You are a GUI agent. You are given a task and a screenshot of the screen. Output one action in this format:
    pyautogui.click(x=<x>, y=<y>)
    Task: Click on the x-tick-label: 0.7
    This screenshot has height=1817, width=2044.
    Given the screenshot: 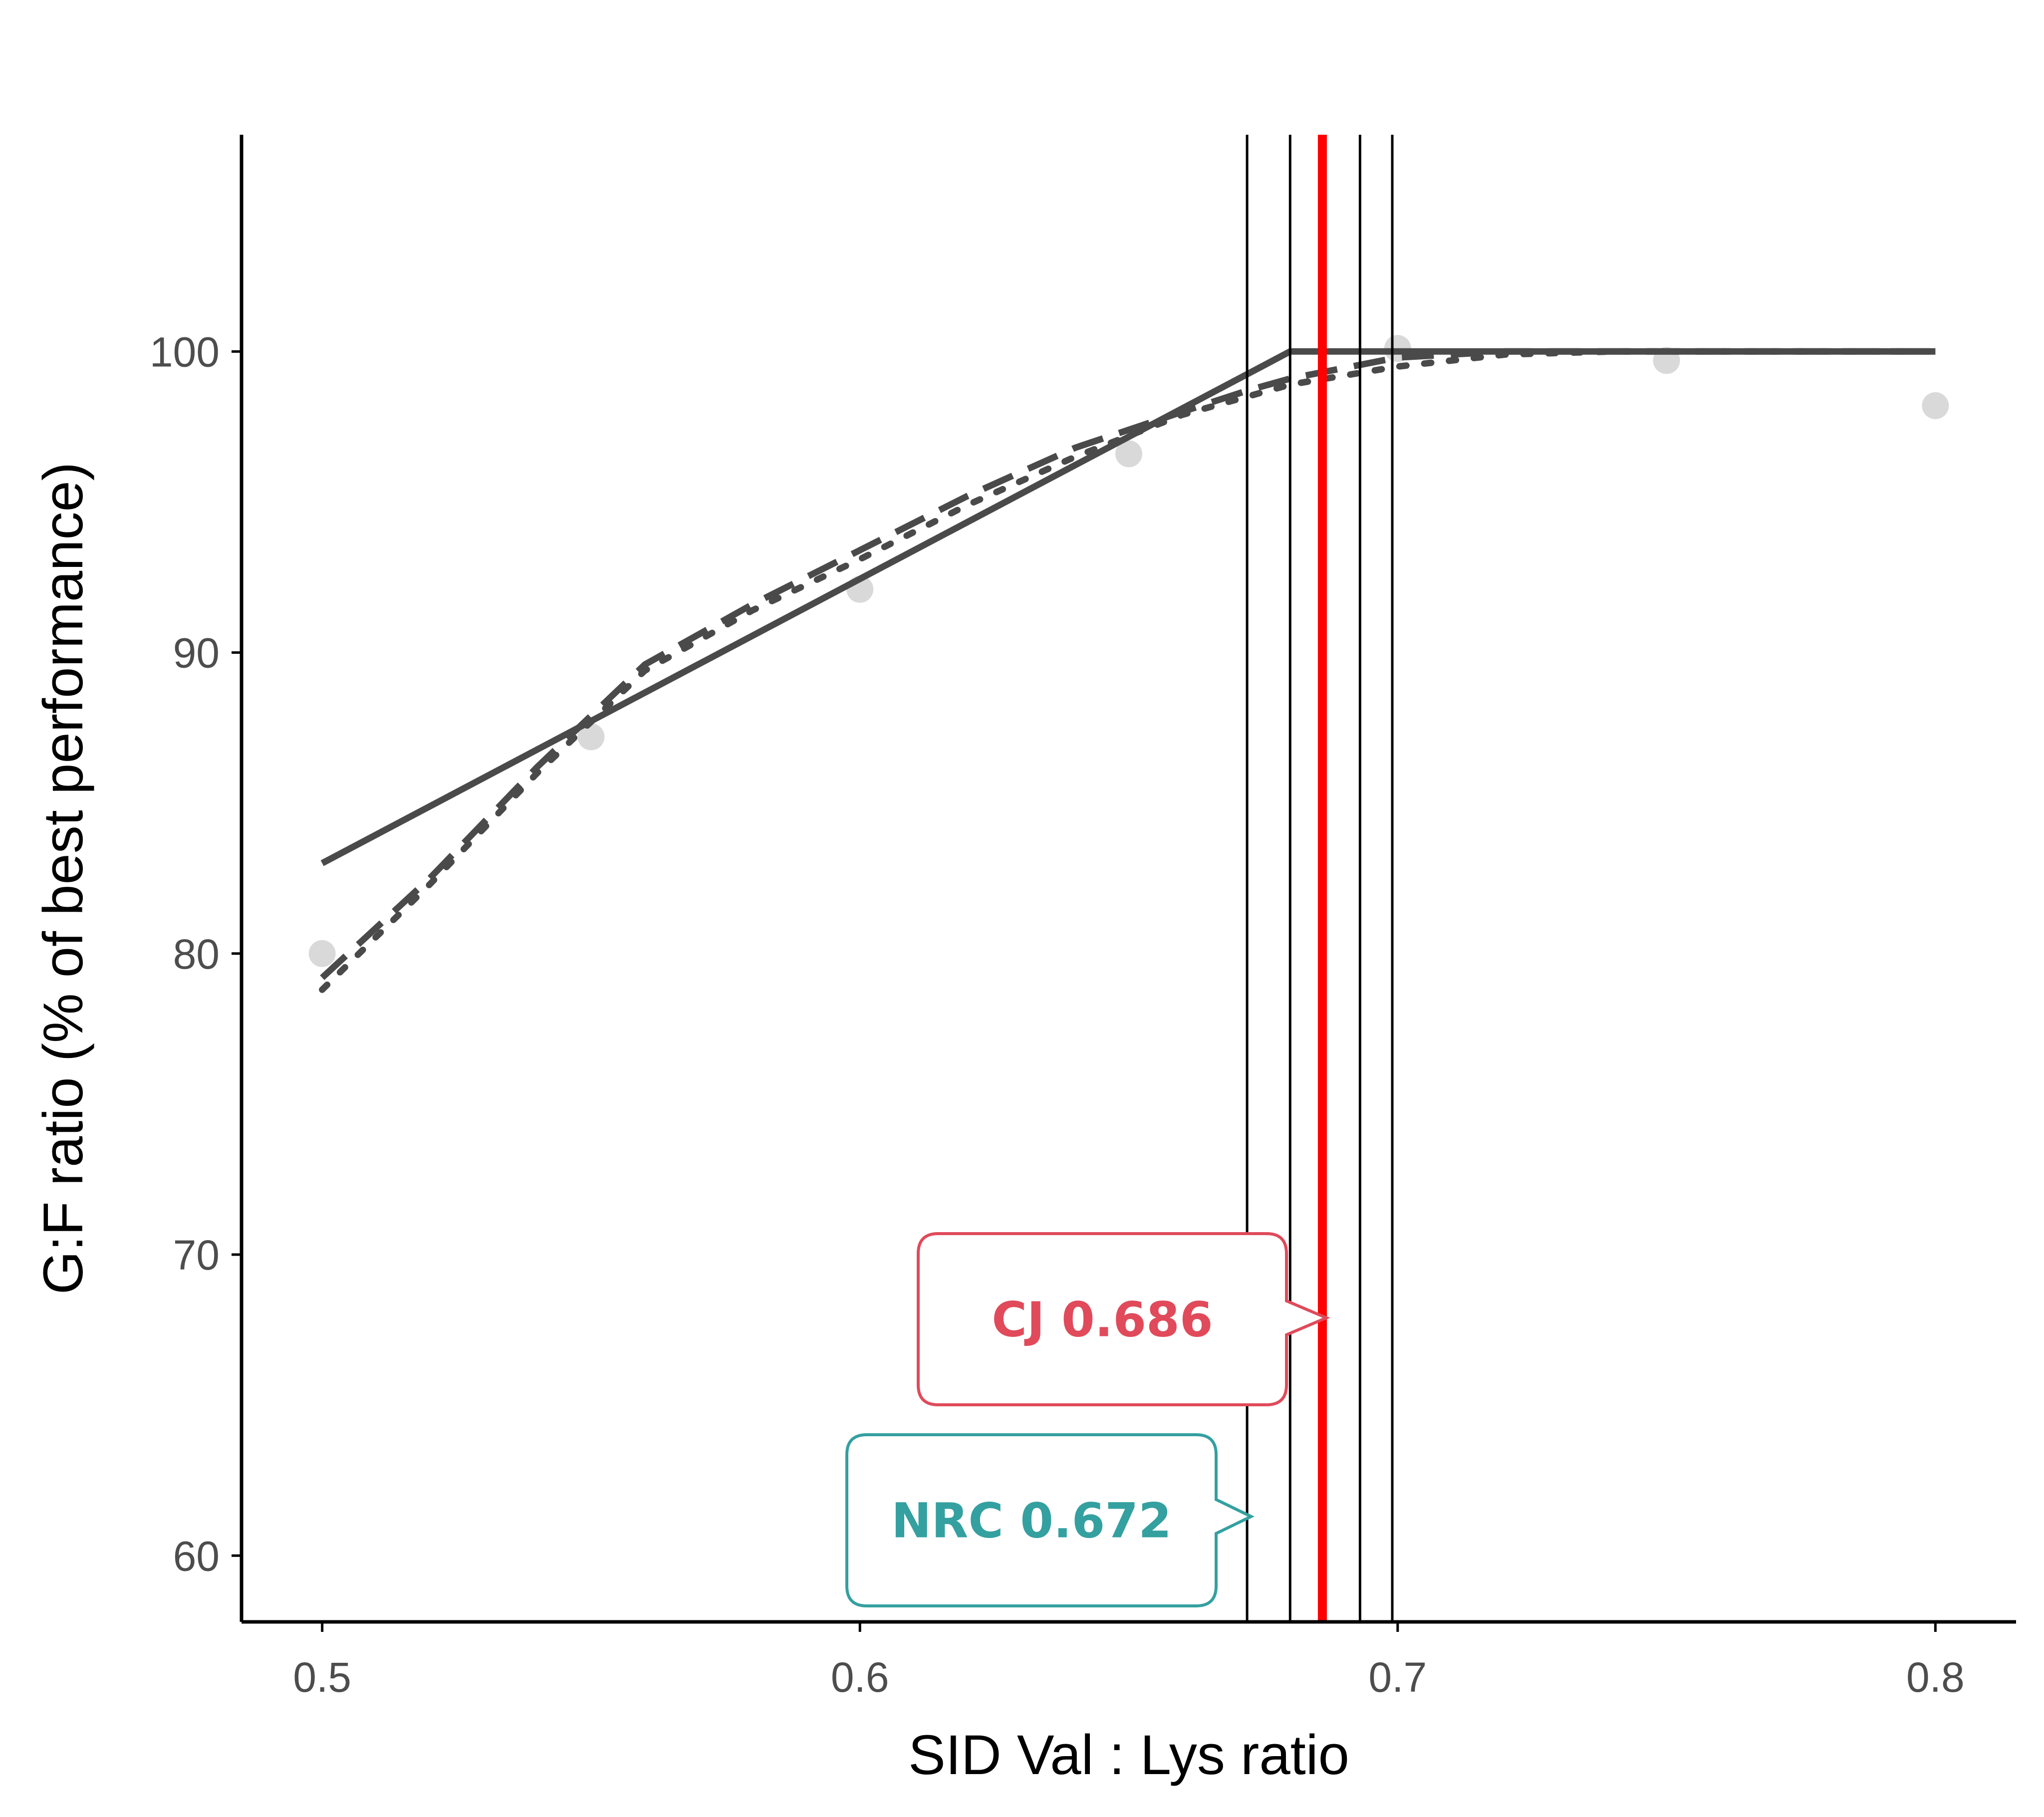 What is the action you would take?
    pyautogui.click(x=1397, y=1677)
    